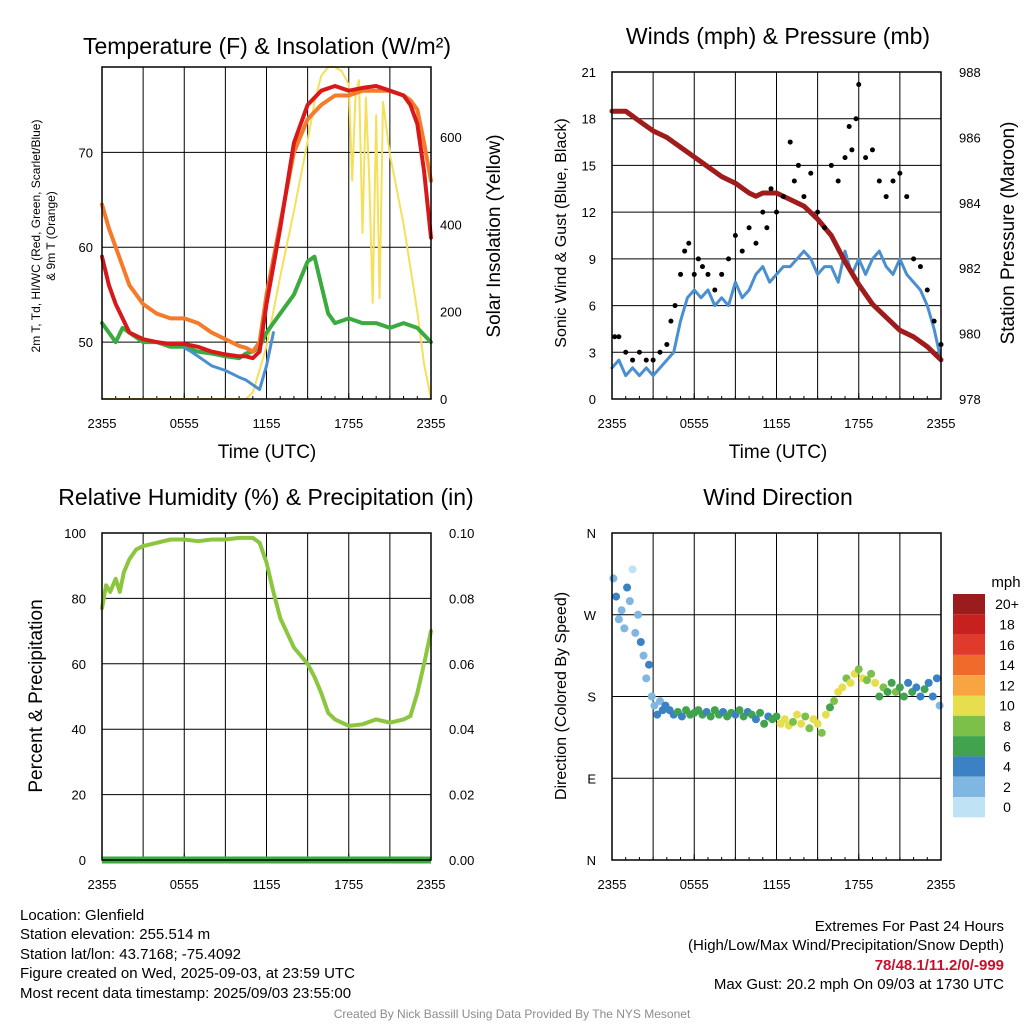 This screenshot has width=1024, height=1024. What do you see at coordinates (79, 729) in the screenshot?
I see `y-tick-label: 40` at bounding box center [79, 729].